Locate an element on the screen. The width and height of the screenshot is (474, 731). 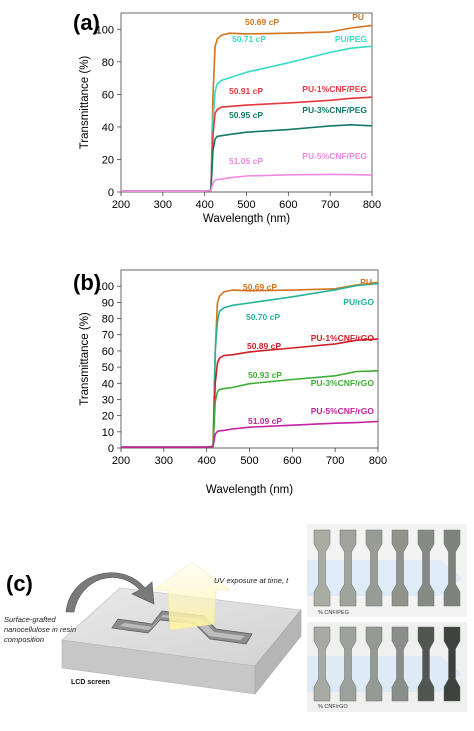
viscosity-label: 51.05 cP is located at coordinates (246, 161).